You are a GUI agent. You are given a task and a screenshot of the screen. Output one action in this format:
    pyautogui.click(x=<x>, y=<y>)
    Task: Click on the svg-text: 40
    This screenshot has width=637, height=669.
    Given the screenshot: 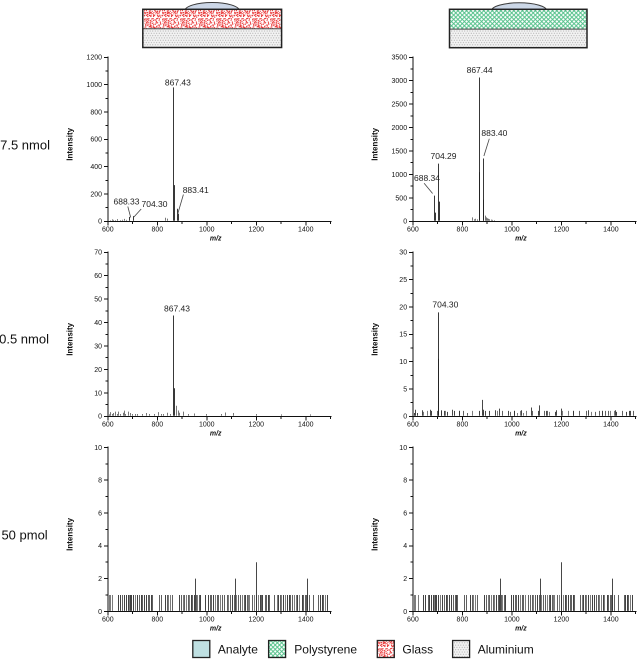 What is the action you would take?
    pyautogui.click(x=98, y=323)
    